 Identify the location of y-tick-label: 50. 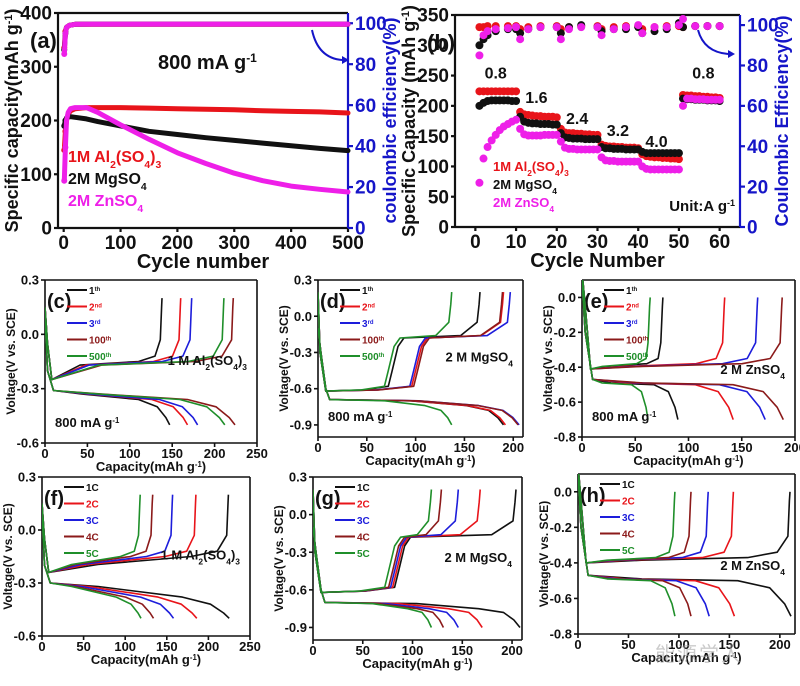
(438, 197).